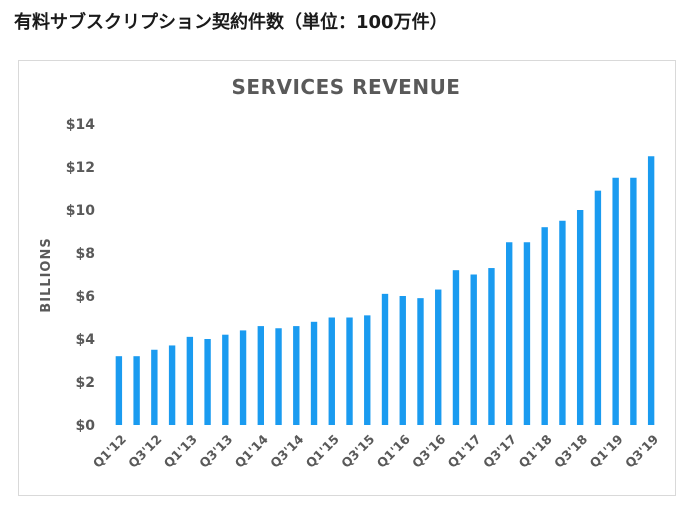 This screenshot has width=696, height=506. Describe the element at coordinates (346, 87) in the screenshot. I see `chart-title: SERVICES REVENUE` at that location.